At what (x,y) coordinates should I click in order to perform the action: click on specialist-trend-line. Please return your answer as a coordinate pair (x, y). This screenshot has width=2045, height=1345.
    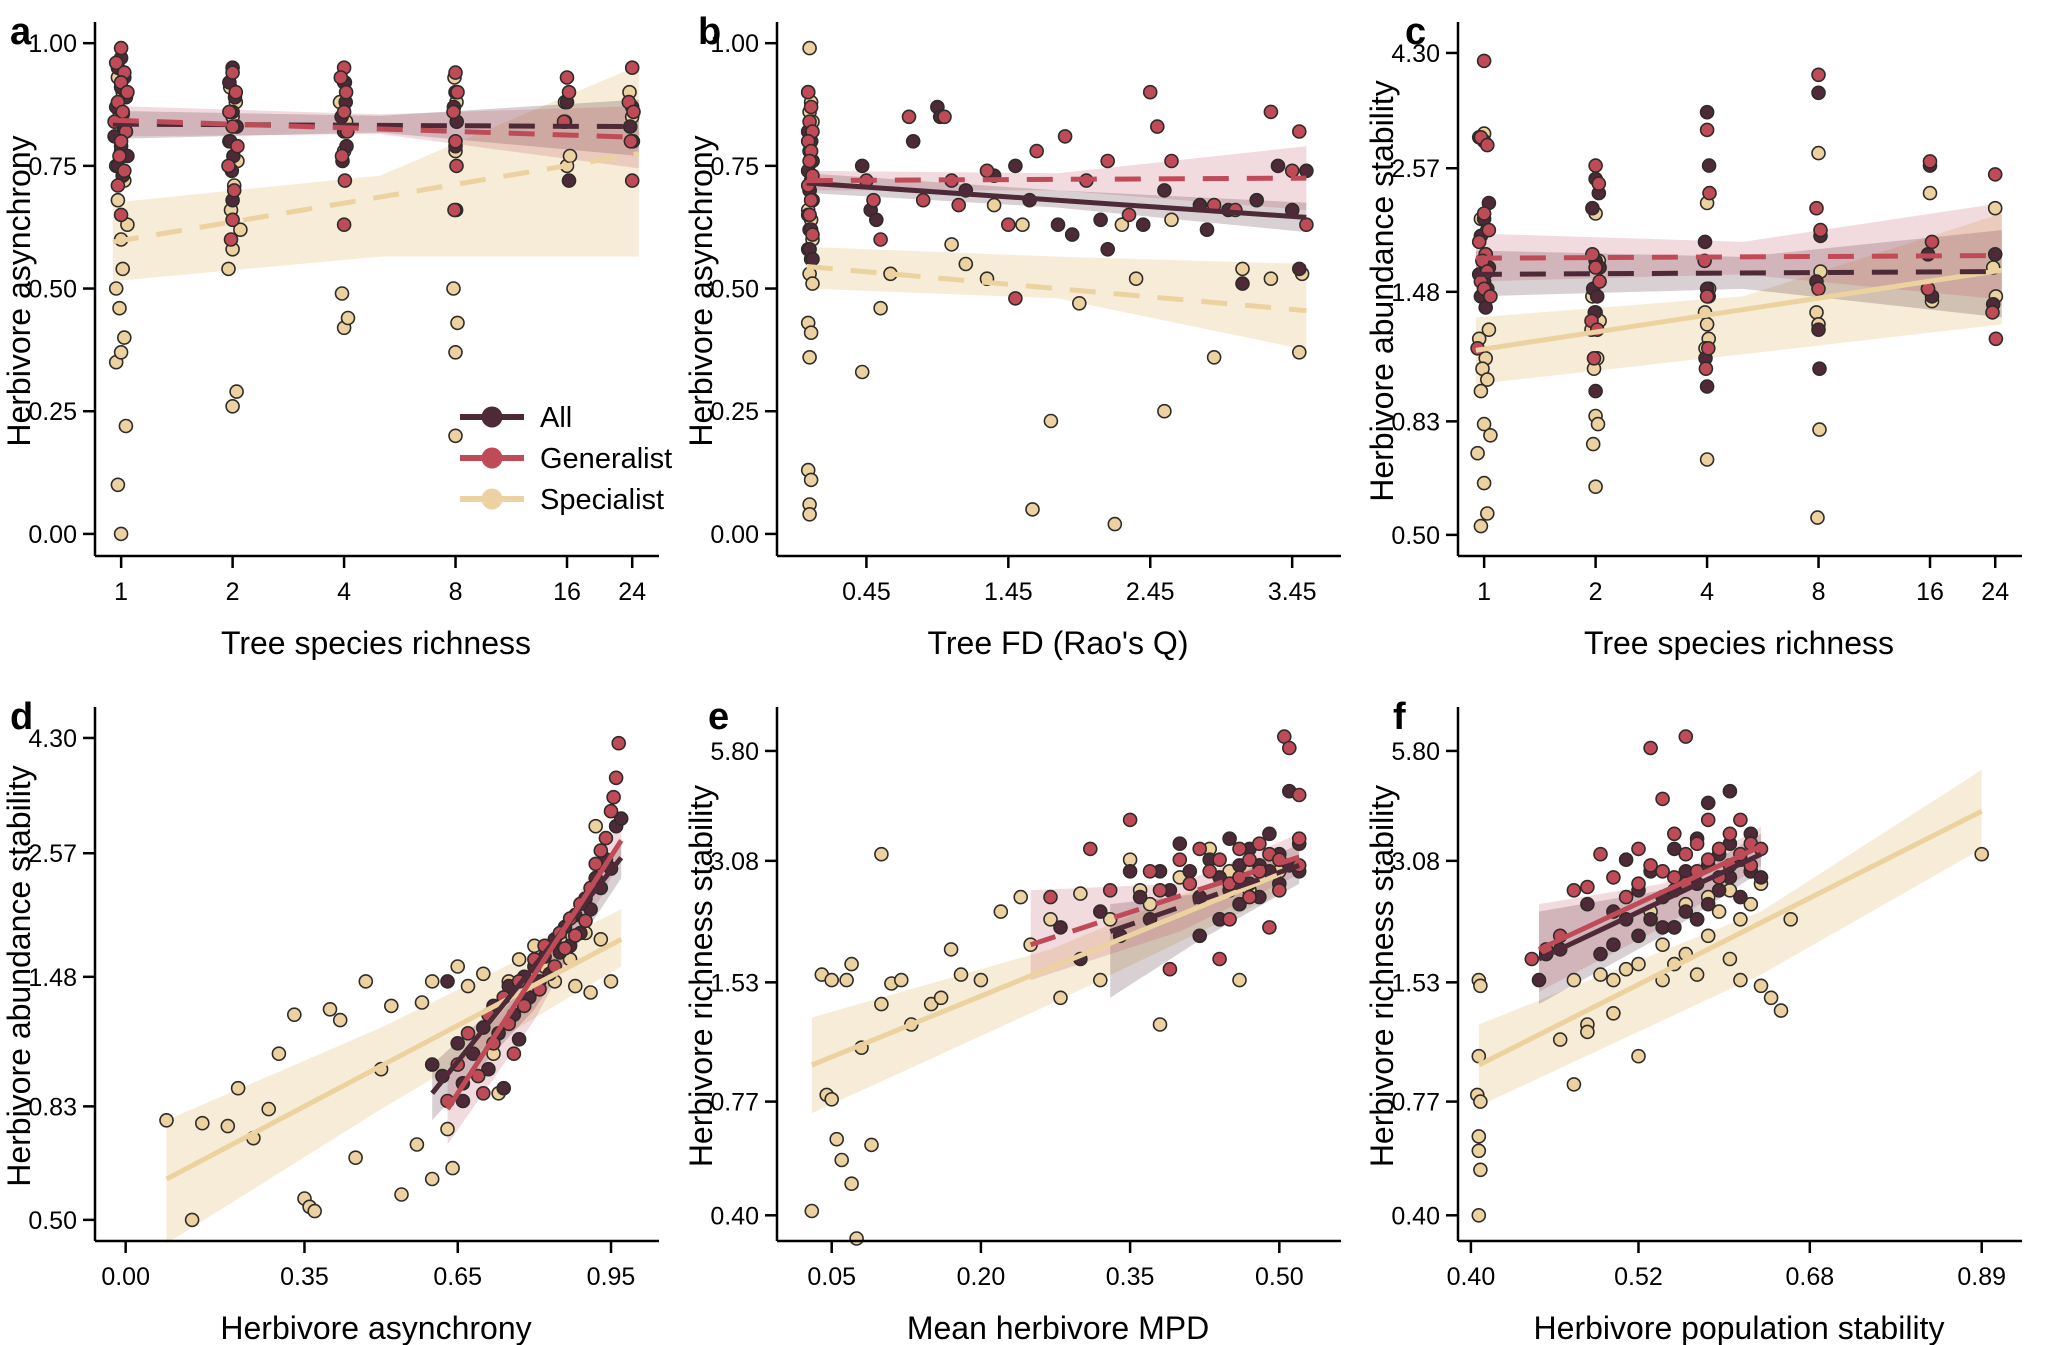
    Looking at the image, I should click on (394, 1059).